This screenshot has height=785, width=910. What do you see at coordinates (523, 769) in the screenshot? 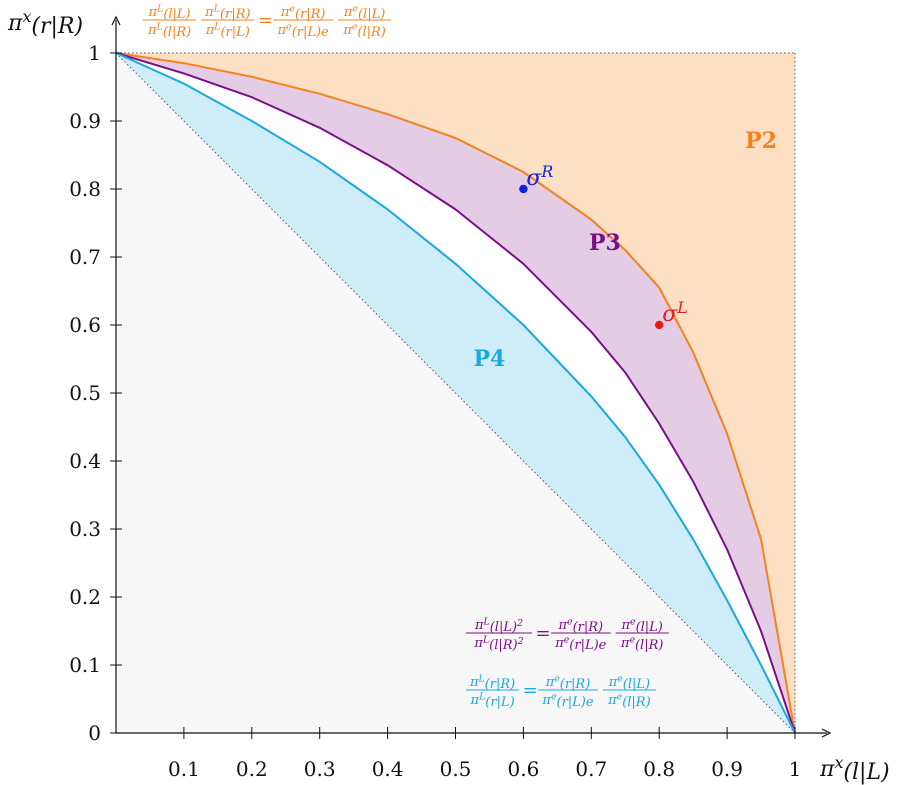
I see `x-tick-label: 0.6` at bounding box center [523, 769].